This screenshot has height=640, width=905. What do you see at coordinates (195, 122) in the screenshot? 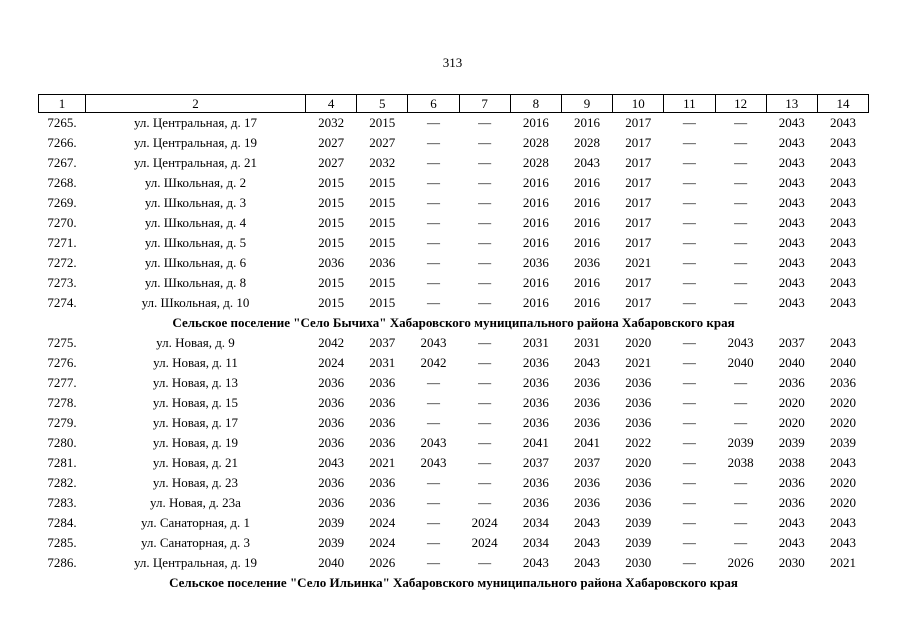
I see `address-cell: ул. Центральная, д. 17` at bounding box center [195, 122].